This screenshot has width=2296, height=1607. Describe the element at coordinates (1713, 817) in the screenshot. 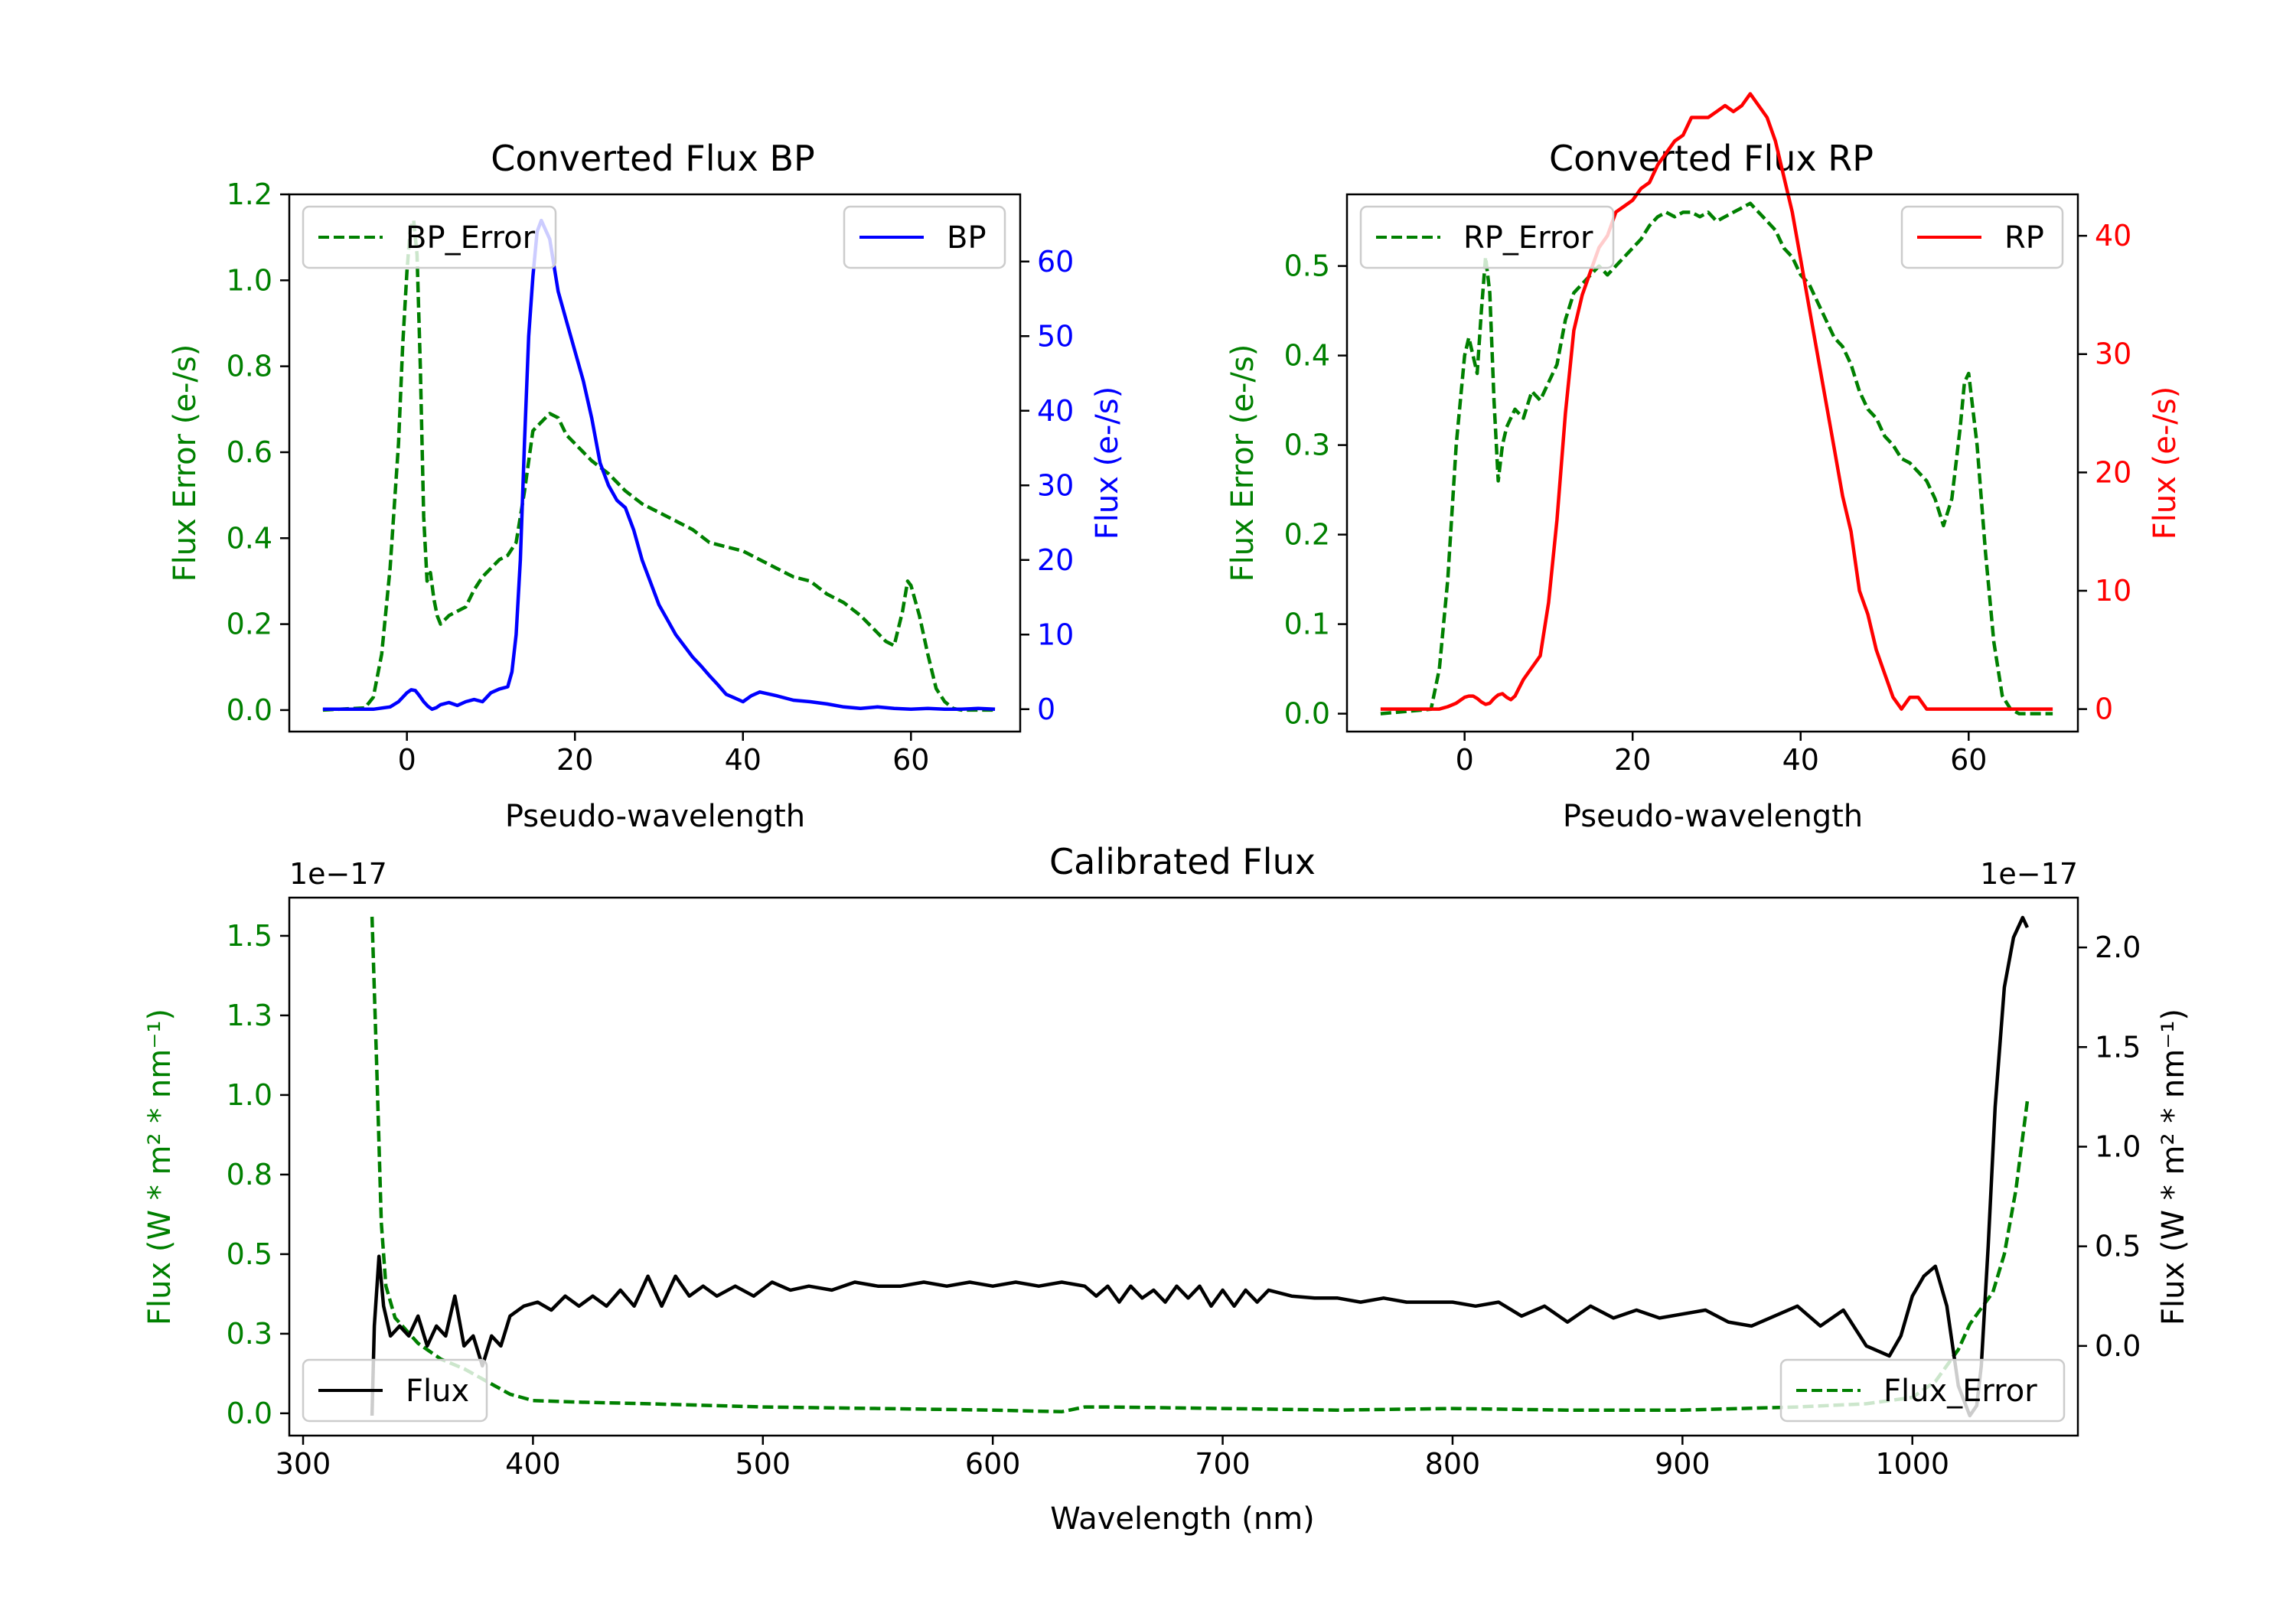

I see `rp-x-axis-label: Pseudo-wavelength` at that location.